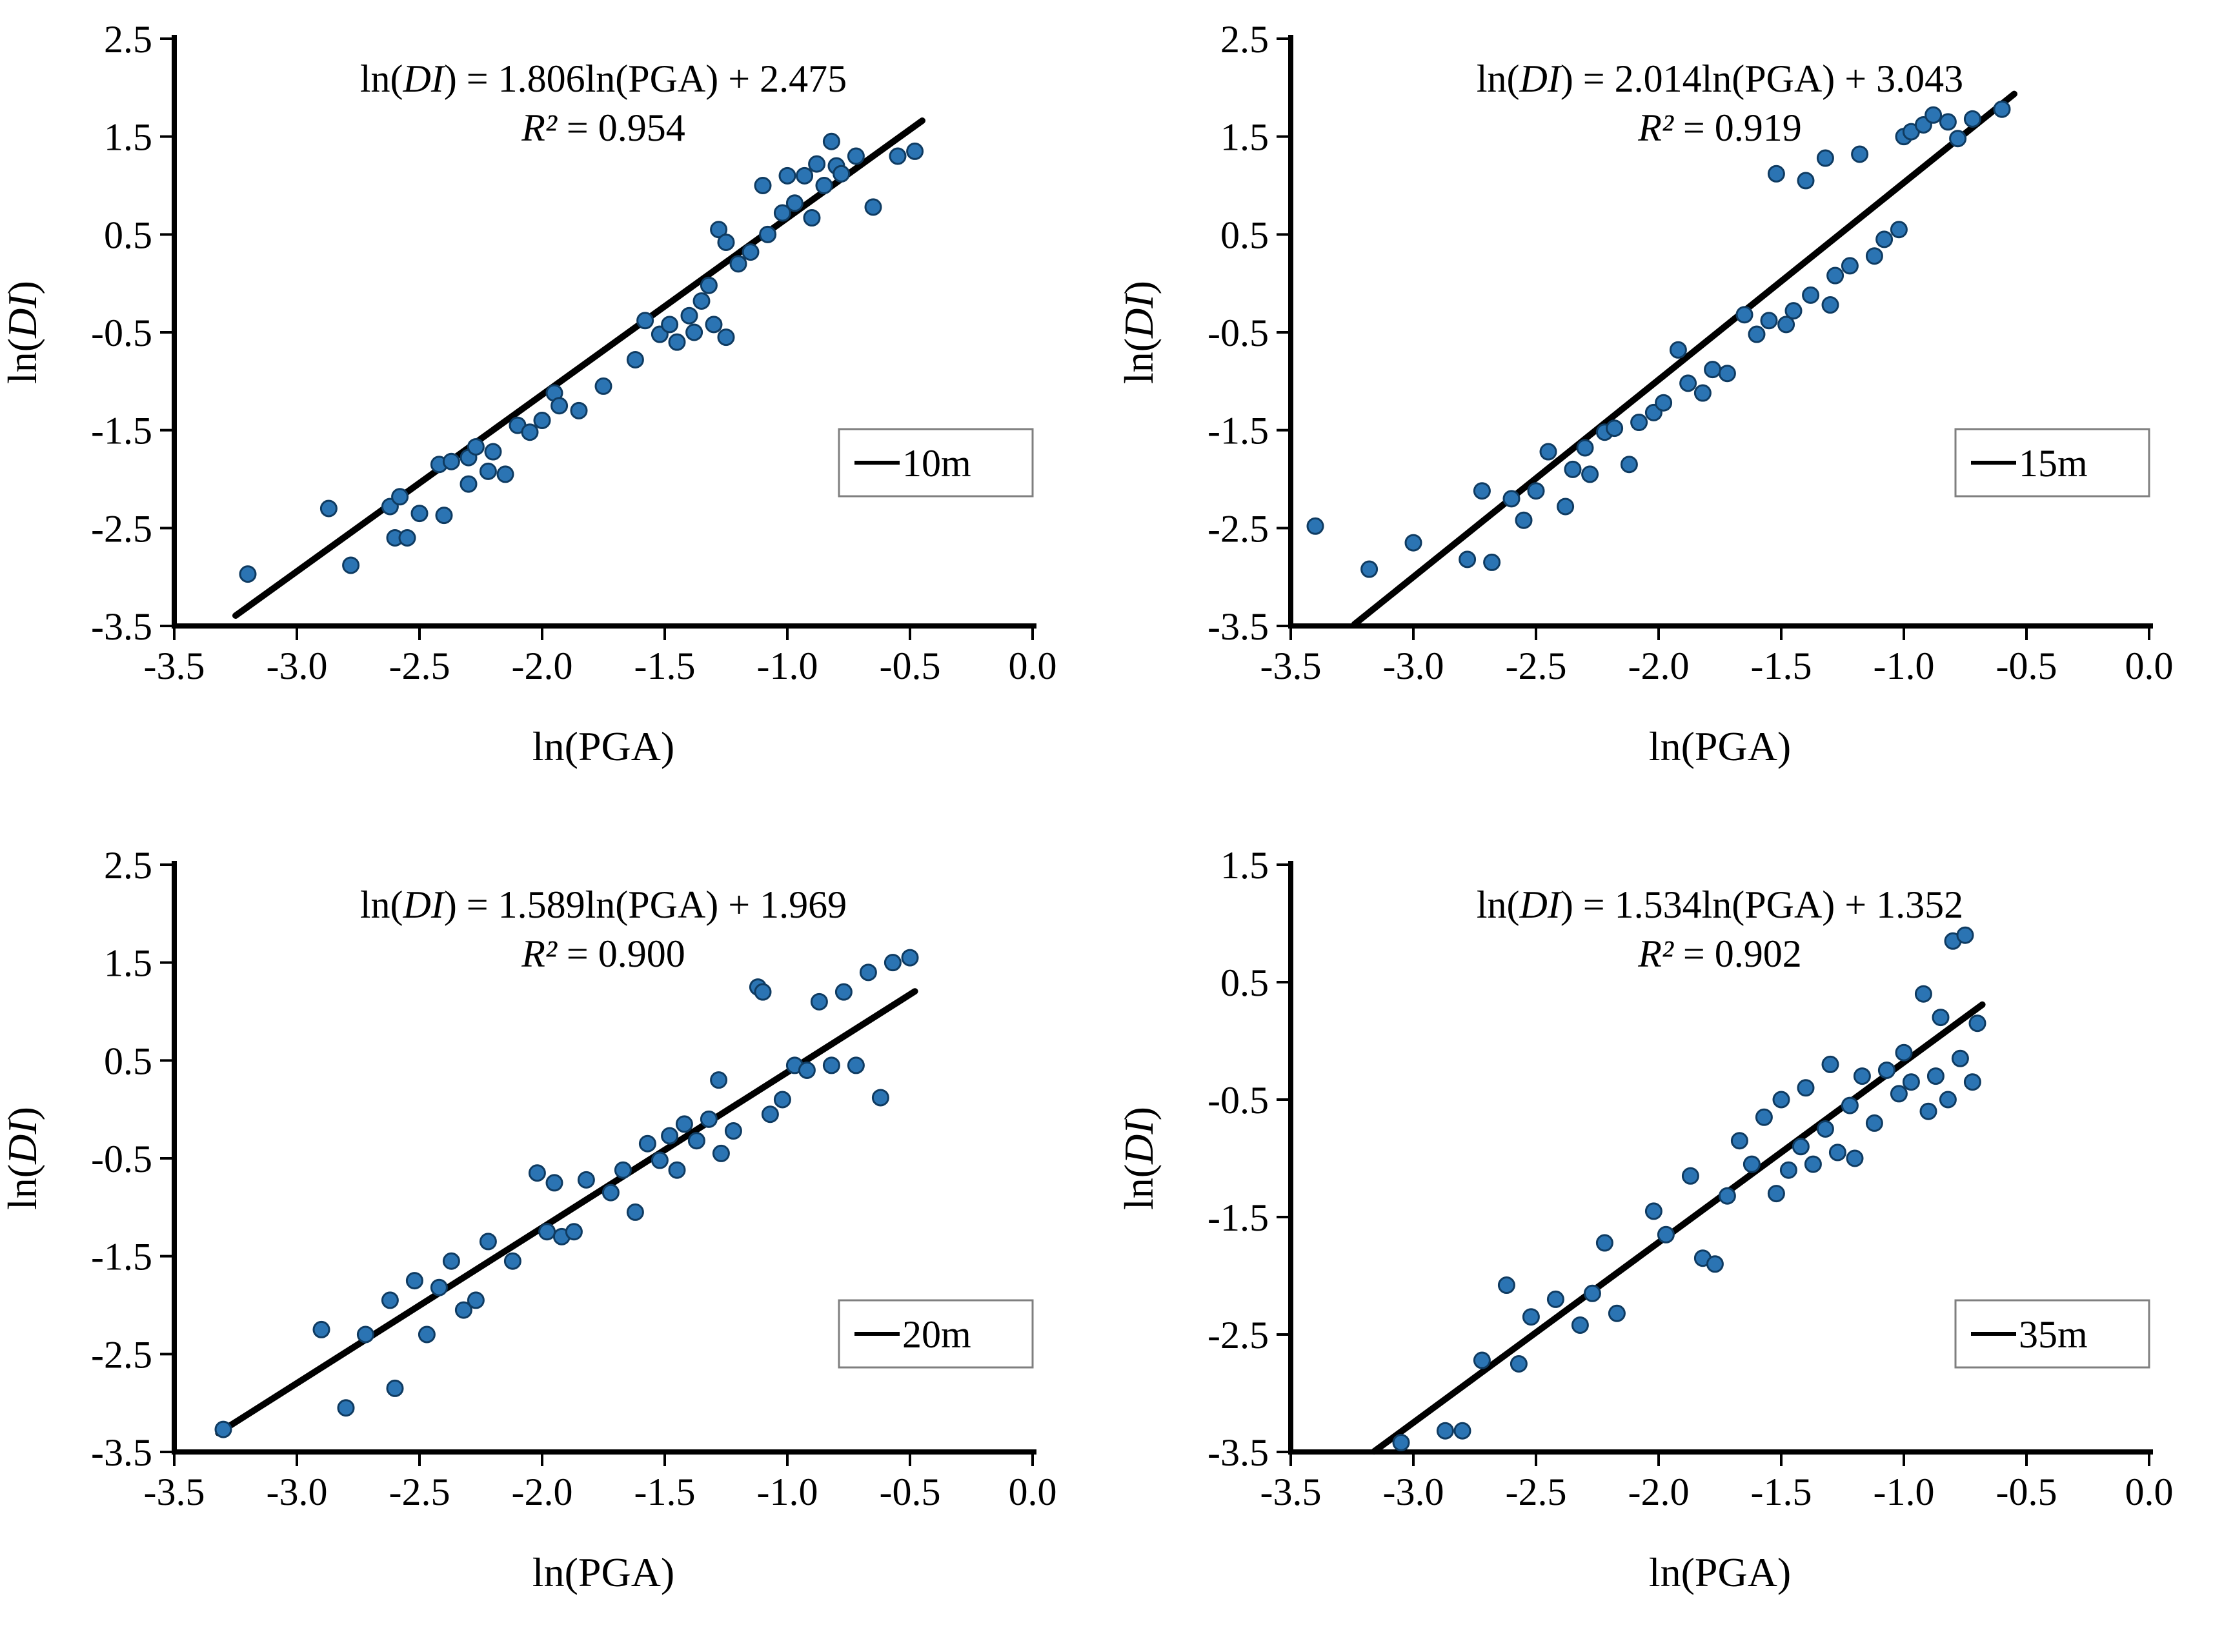 The height and width of the screenshot is (1652, 2233). What do you see at coordinates (936, 463) in the screenshot?
I see `legend-label: 10m` at bounding box center [936, 463].